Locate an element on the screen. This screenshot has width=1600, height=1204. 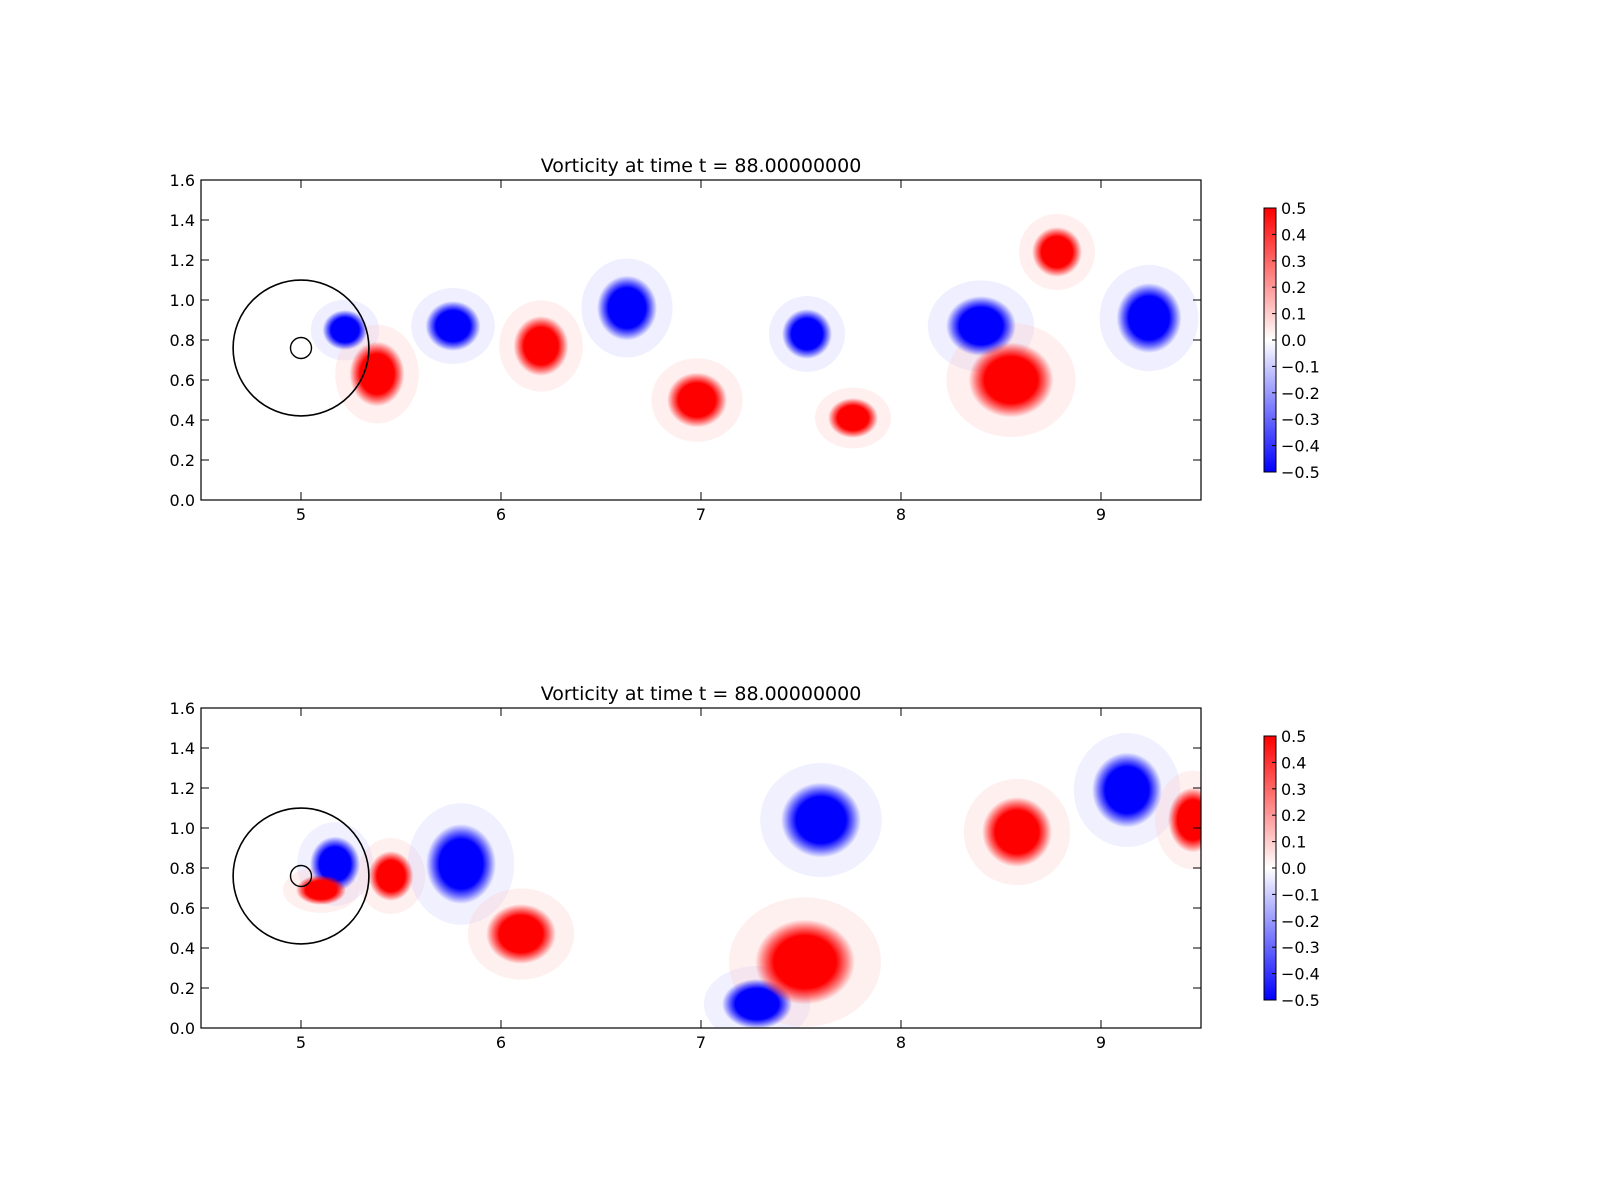
wake-shading is located at coordinates (754, 331).